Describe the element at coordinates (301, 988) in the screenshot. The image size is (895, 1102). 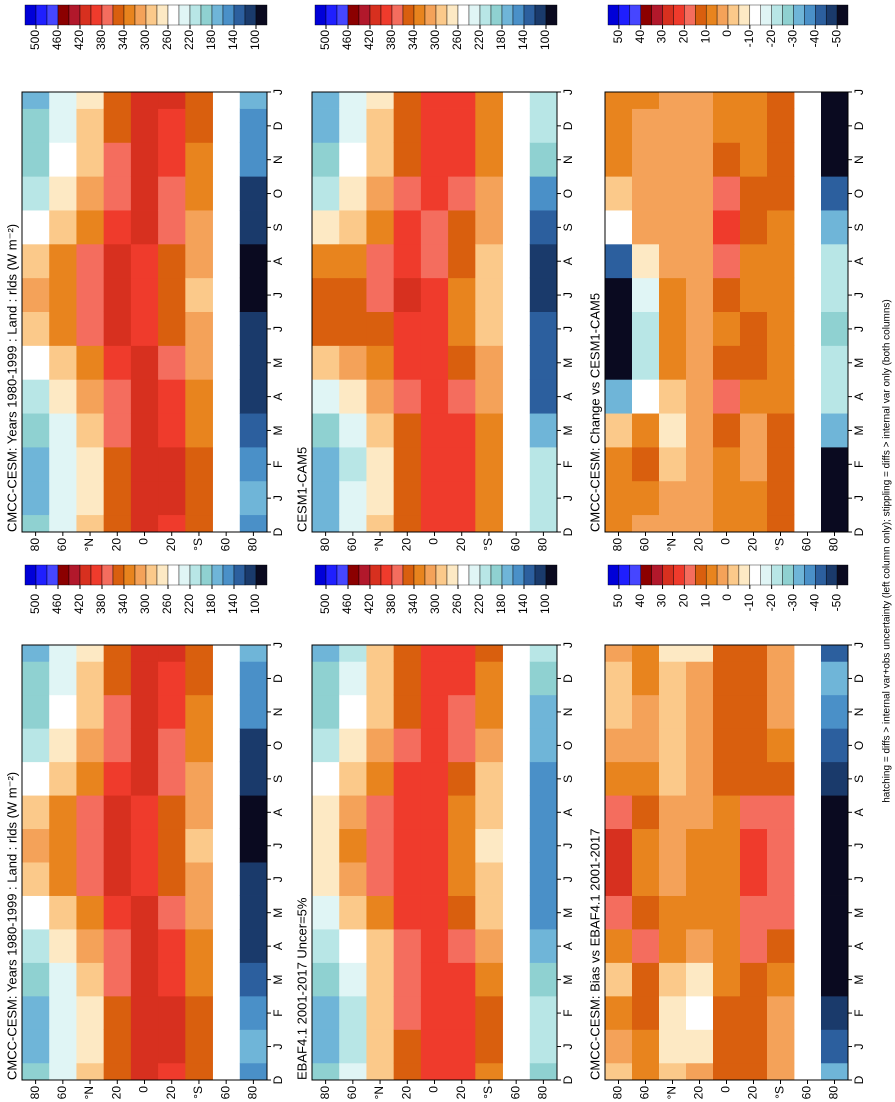
I see `panel-title: EBAF4.1 2001-2017 Uncer=5%` at that location.